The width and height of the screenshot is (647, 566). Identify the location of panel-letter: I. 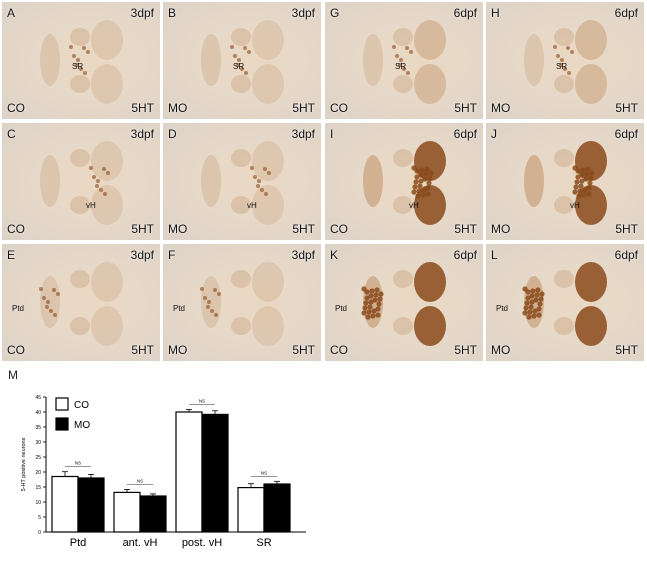
(332, 134).